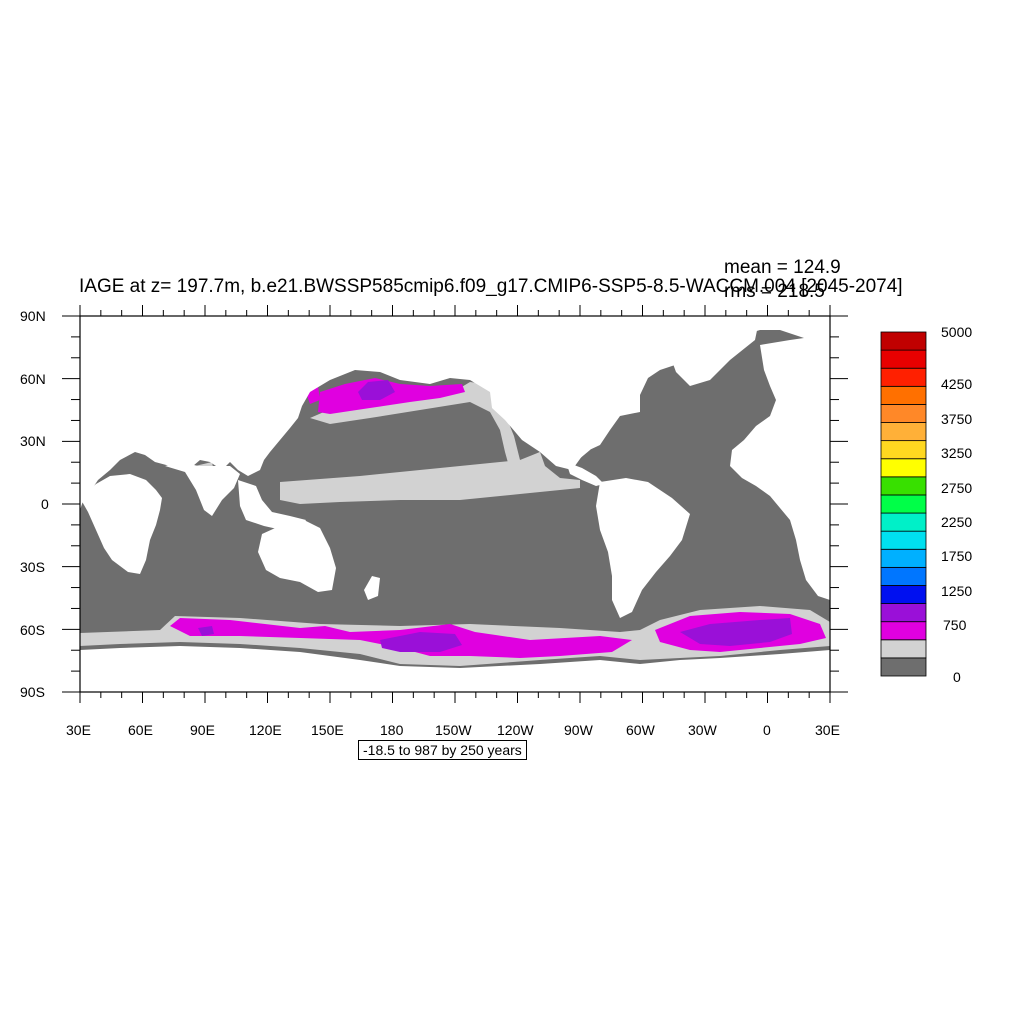 The height and width of the screenshot is (1024, 1024). What do you see at coordinates (515, 730) in the screenshot?
I see `lon-label-120W: 120W` at bounding box center [515, 730].